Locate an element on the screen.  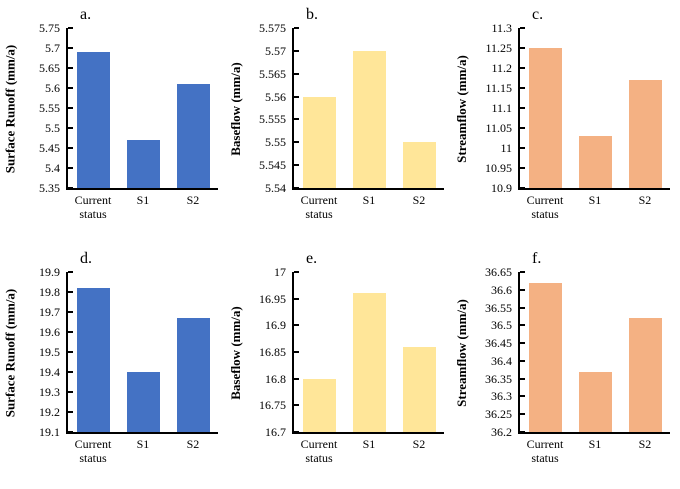
y-axis-title: Streamflow (mm/a) is located at coordinates (462, 353).